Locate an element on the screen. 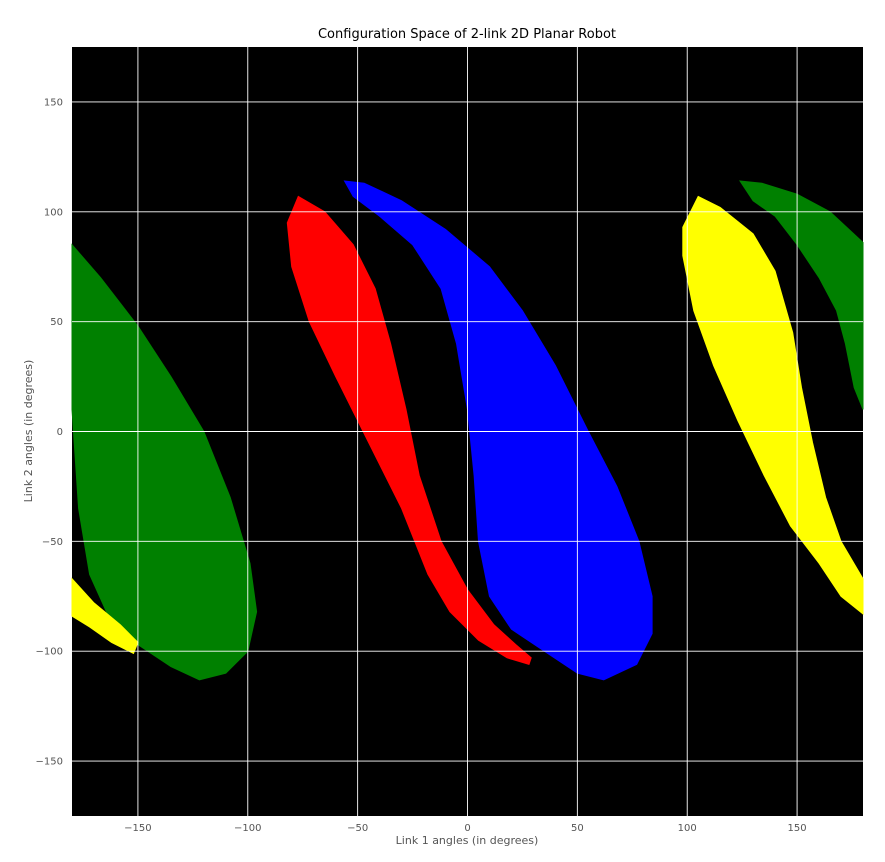  y-tick-label: 0 is located at coordinates (60, 432).